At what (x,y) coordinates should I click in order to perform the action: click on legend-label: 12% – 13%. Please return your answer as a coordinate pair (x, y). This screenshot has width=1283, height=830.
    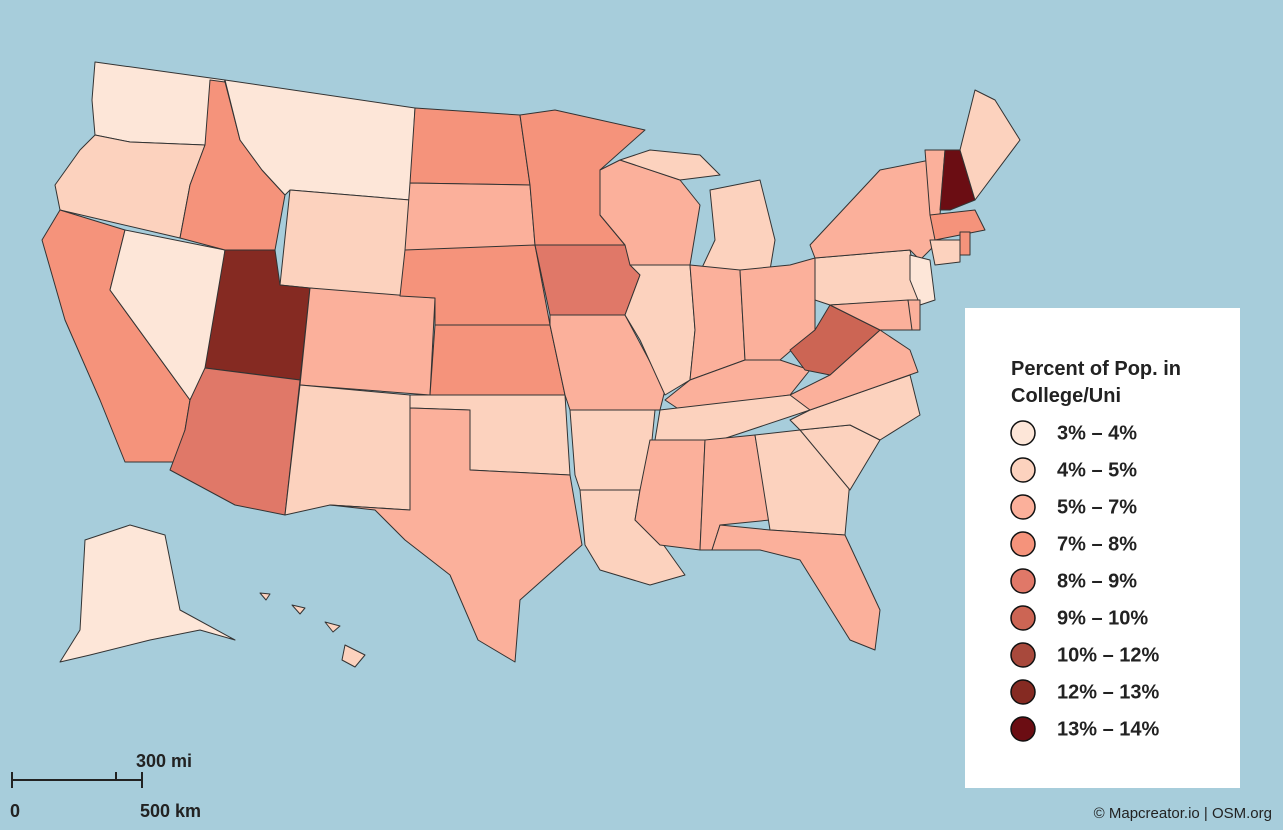
    Looking at the image, I should click on (1108, 692).